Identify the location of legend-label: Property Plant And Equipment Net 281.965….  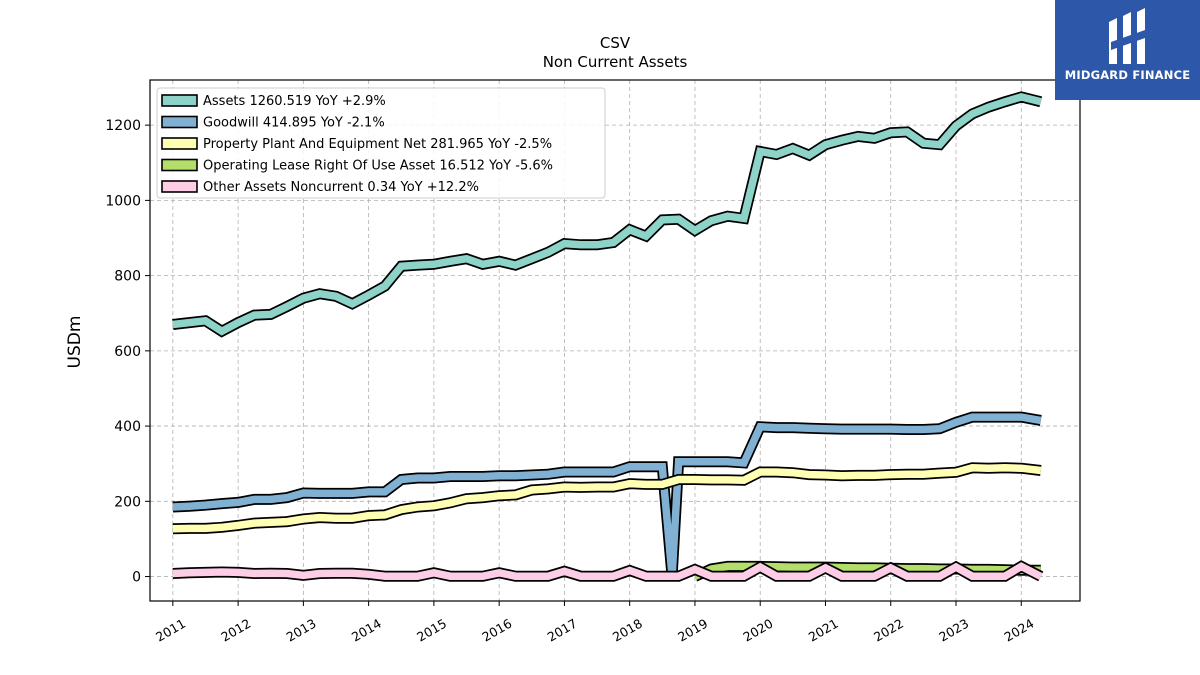
(377, 144).